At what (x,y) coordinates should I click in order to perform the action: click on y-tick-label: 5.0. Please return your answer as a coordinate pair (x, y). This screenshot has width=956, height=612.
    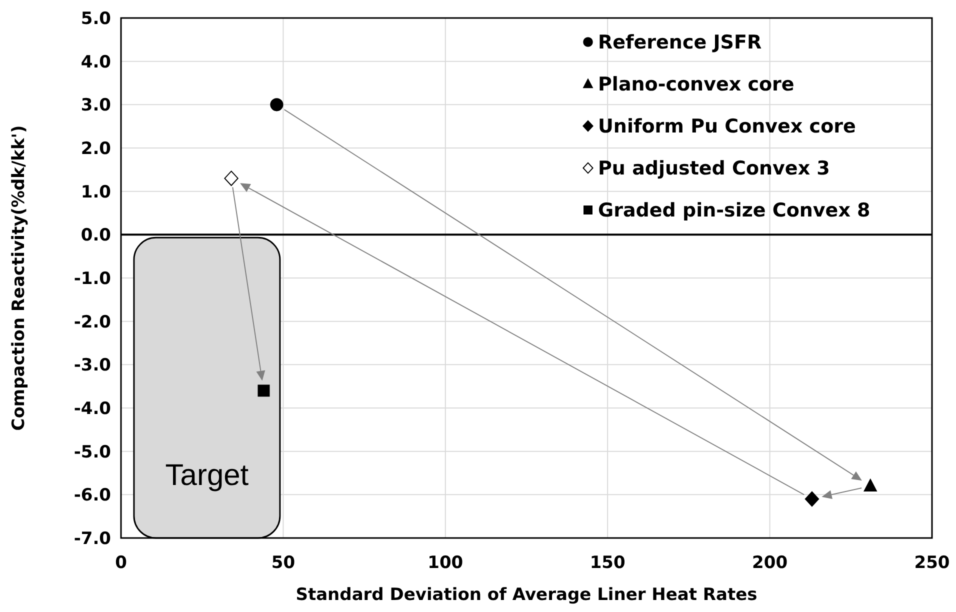
    Looking at the image, I should click on (96, 18).